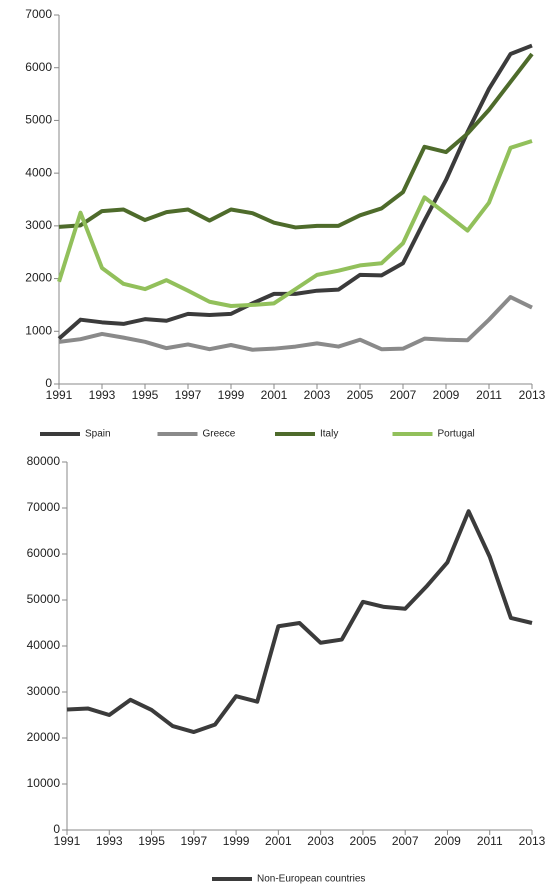 The height and width of the screenshot is (891, 550). I want to click on series-line, so click(295, 323).